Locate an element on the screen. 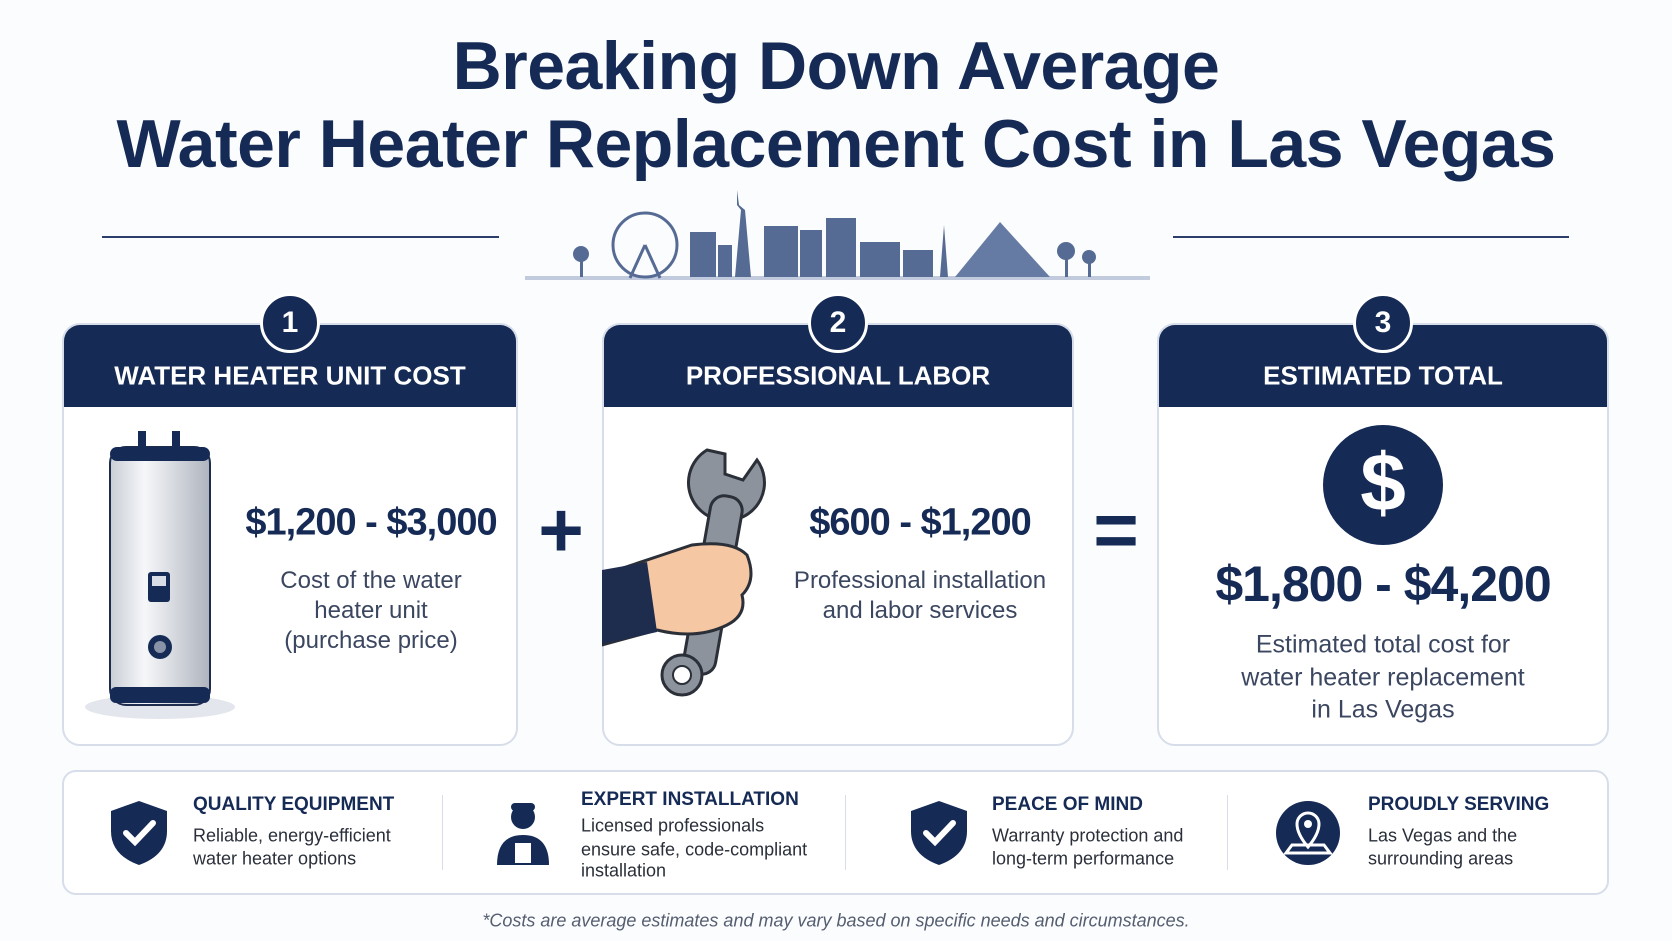  feature-line: Las Vegas and the is located at coordinates (1443, 835).